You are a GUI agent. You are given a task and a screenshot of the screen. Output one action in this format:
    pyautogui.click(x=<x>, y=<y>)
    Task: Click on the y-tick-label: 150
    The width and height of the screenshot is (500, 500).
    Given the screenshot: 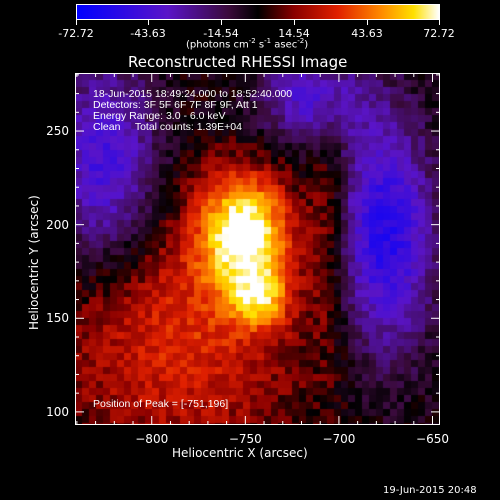 What is the action you would take?
    pyautogui.click(x=57, y=318)
    